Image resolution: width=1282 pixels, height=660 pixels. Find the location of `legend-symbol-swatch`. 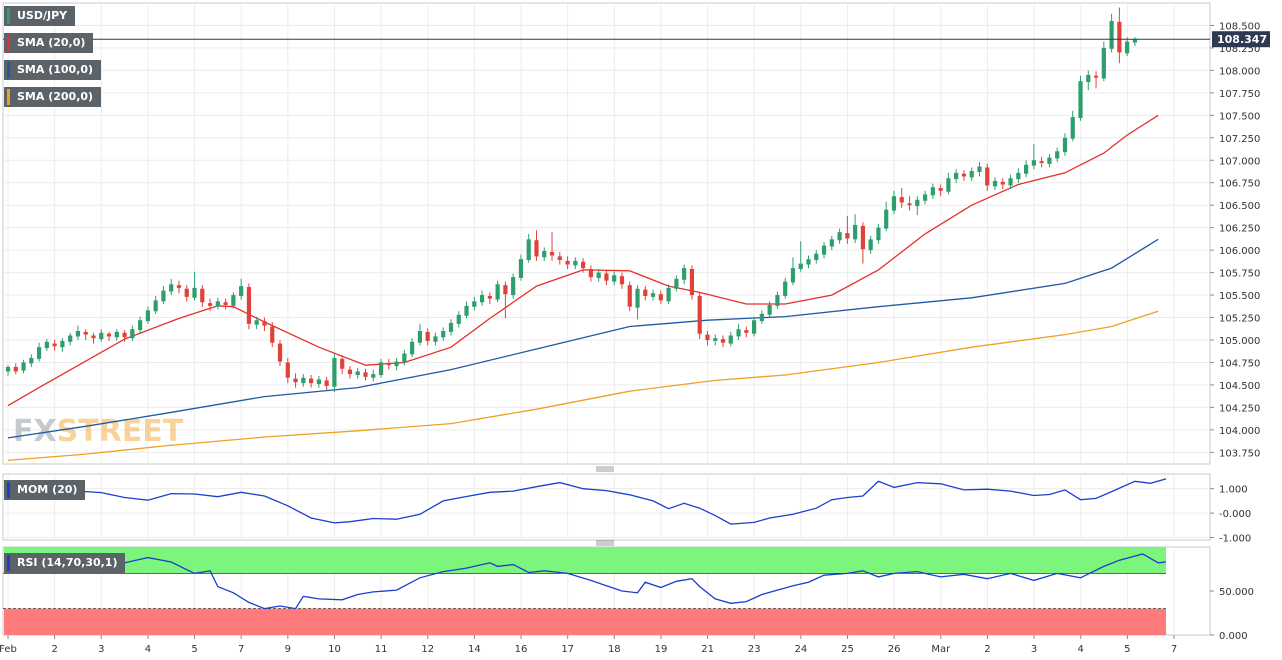

legend-symbol-swatch is located at coordinates (8, 16).